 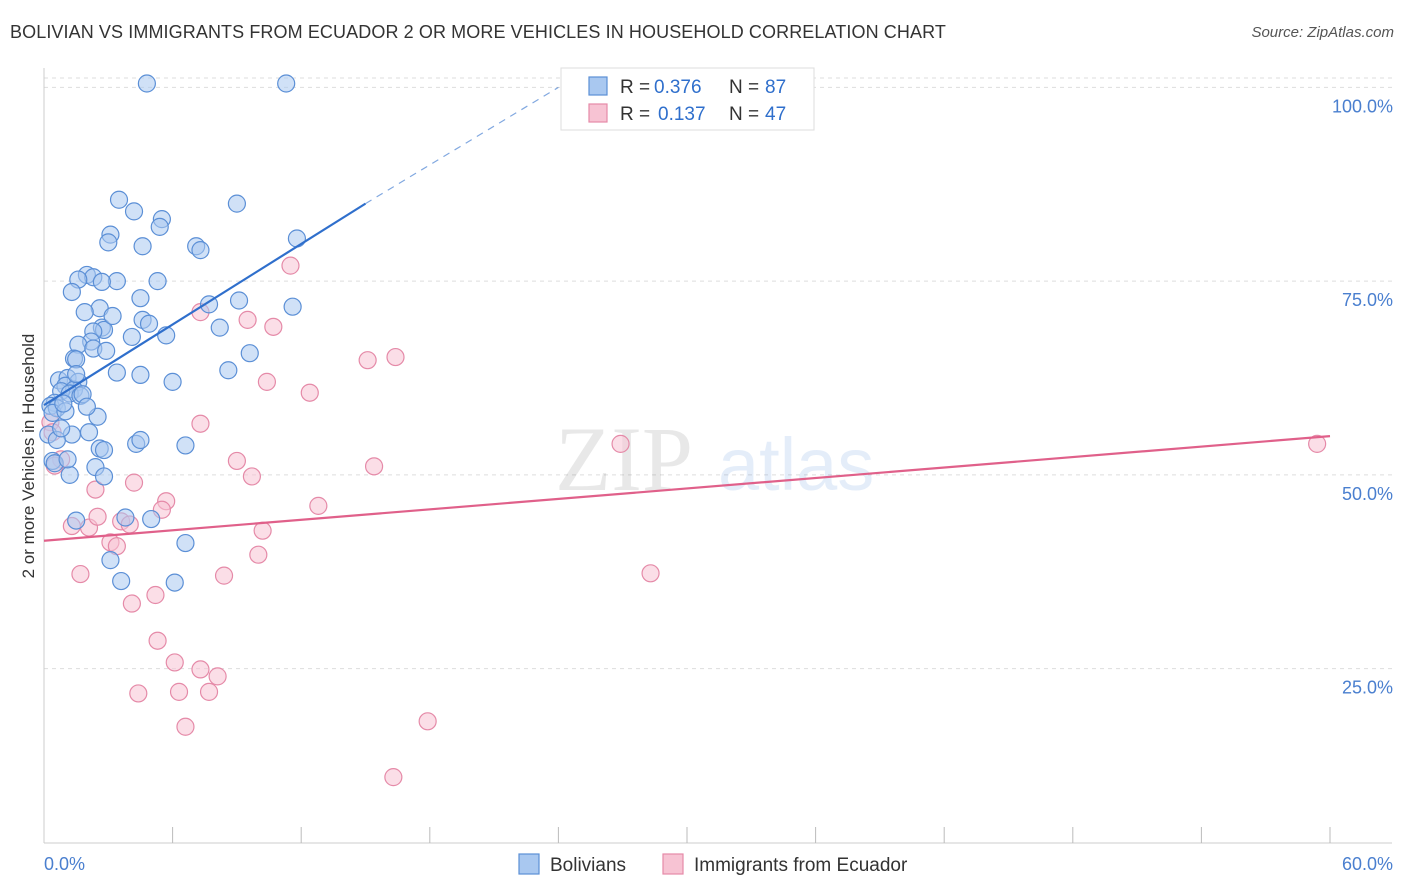 What do you see at coordinates (1367, 300) in the screenshot?
I see `y-tick-label: 75.0%` at bounding box center [1367, 300].